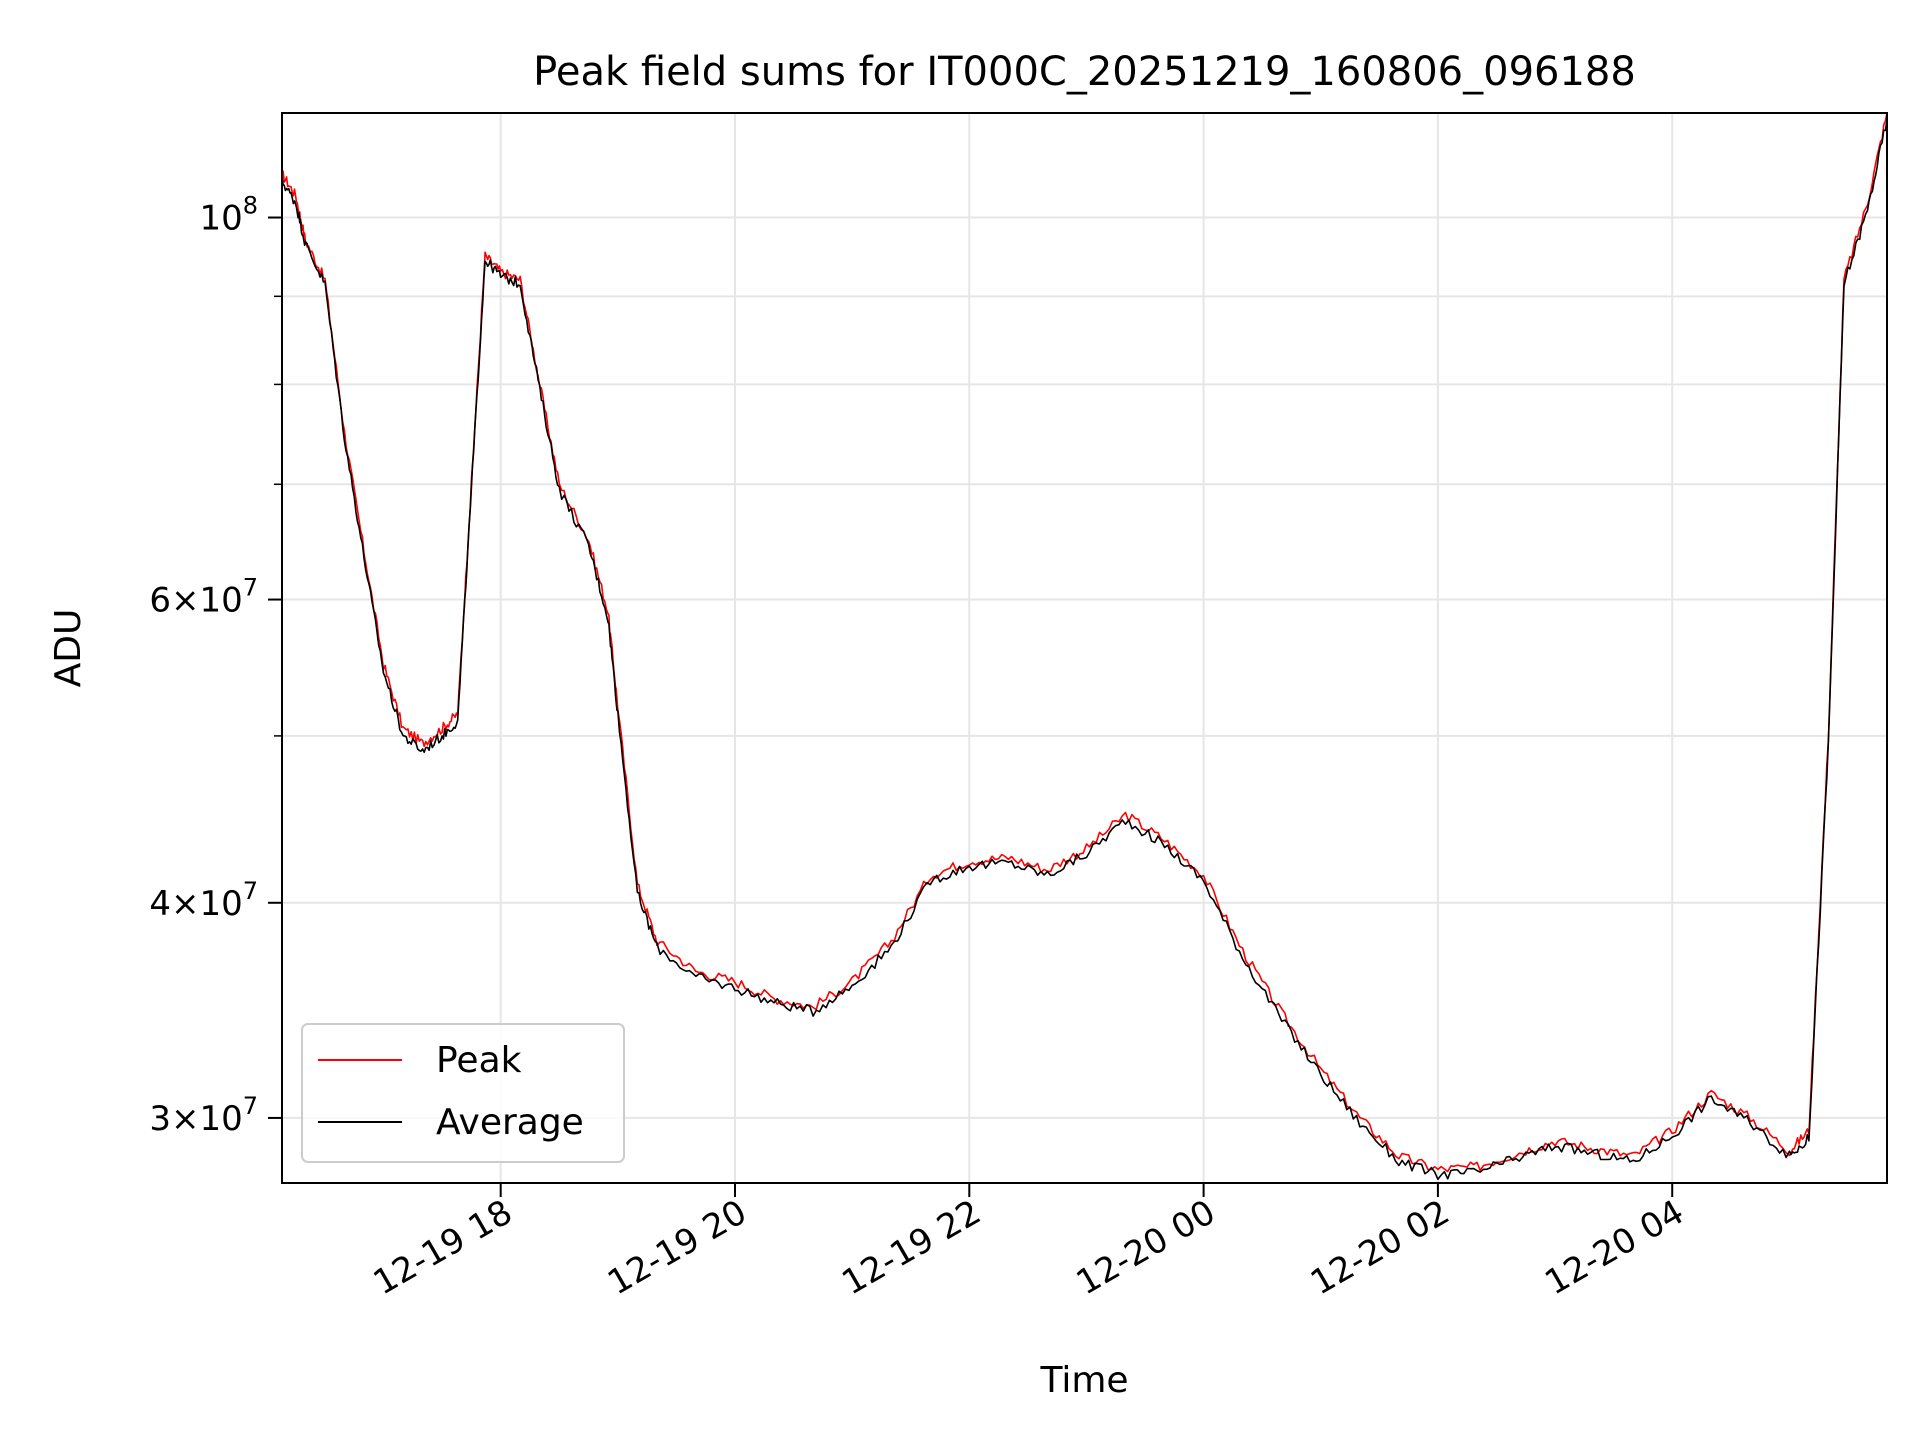  I want to click on legend-label-peak: Peak, so click(479, 1060).